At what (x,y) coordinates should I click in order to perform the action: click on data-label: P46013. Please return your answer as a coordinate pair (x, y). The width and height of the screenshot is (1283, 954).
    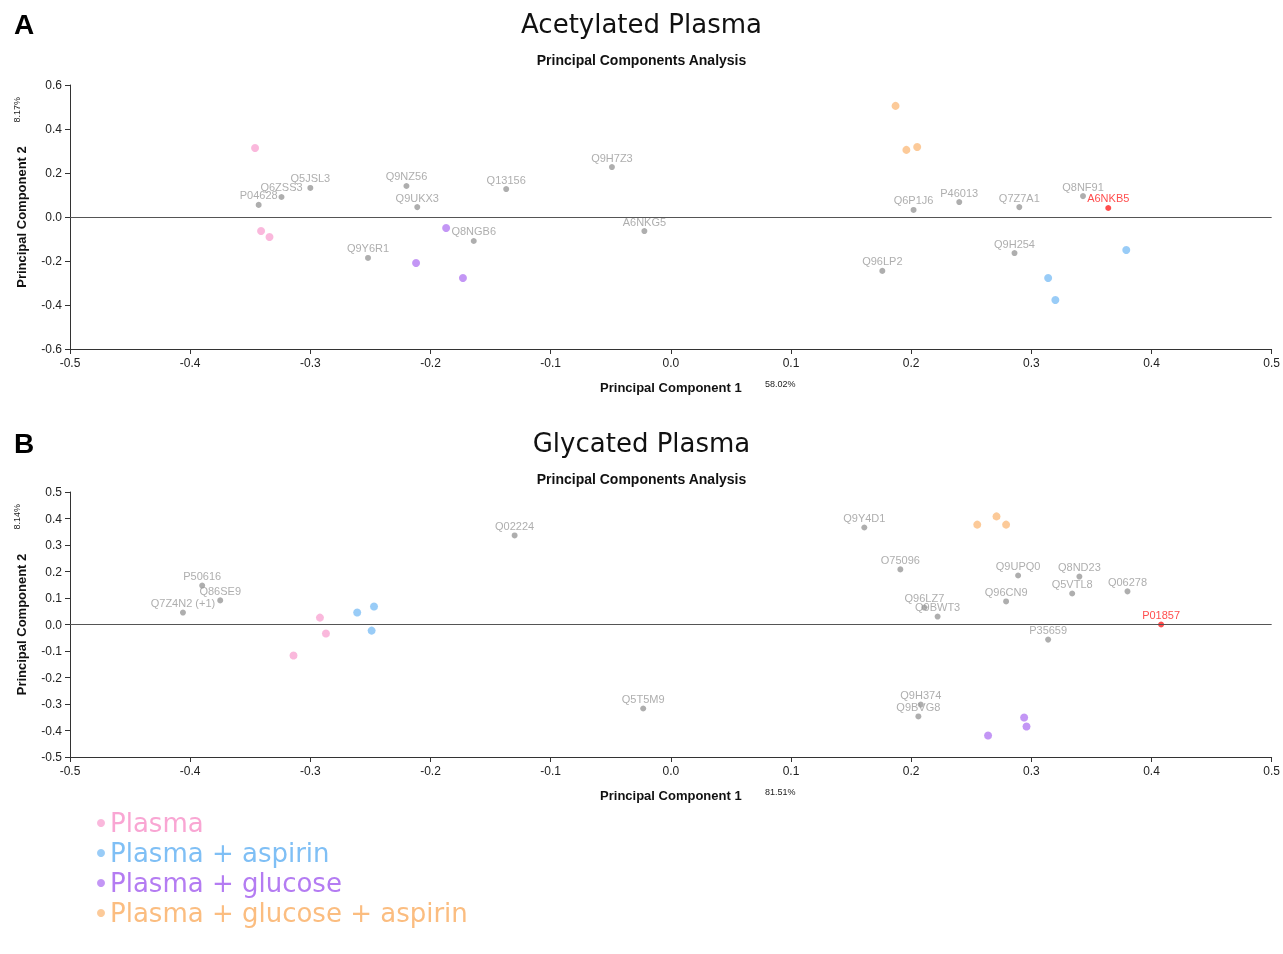
    Looking at the image, I should click on (959, 192).